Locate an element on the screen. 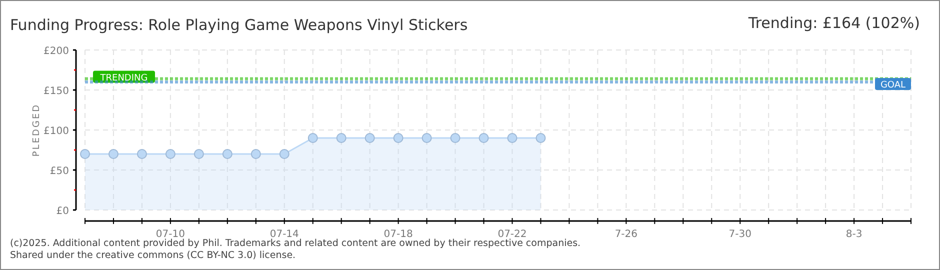 This screenshot has height=270, width=940. y-tick-label: £50 is located at coordinates (59, 171).